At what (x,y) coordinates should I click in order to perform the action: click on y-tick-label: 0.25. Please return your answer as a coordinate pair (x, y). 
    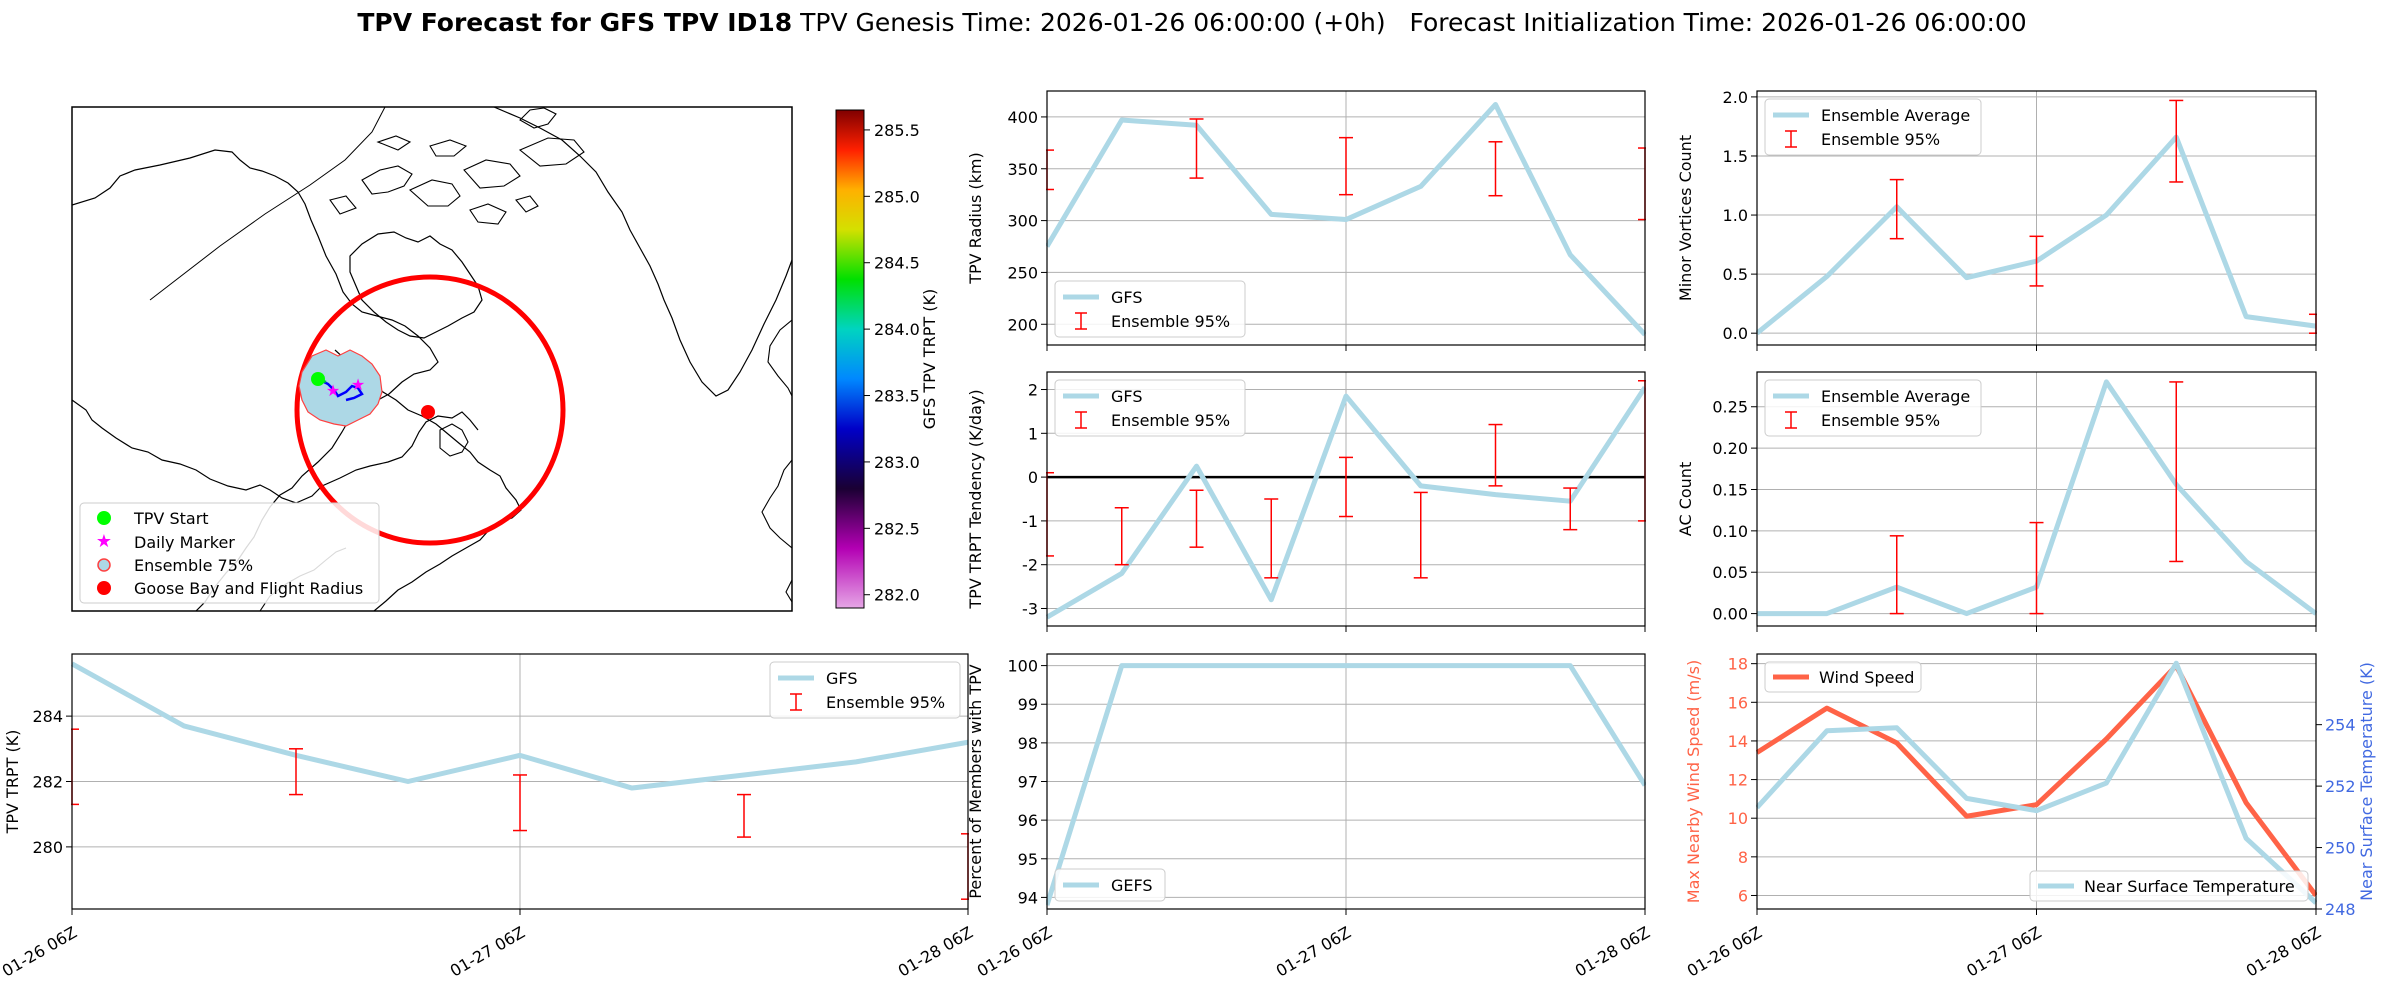
    Looking at the image, I should click on (1730, 407).